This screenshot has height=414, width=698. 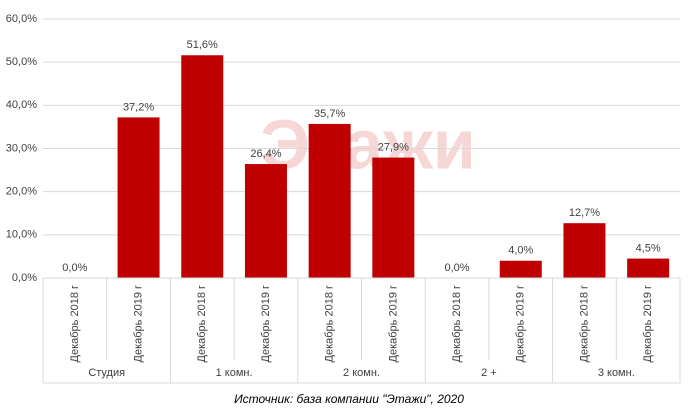 I want to click on value-label: 12,7%, so click(x=584, y=213).